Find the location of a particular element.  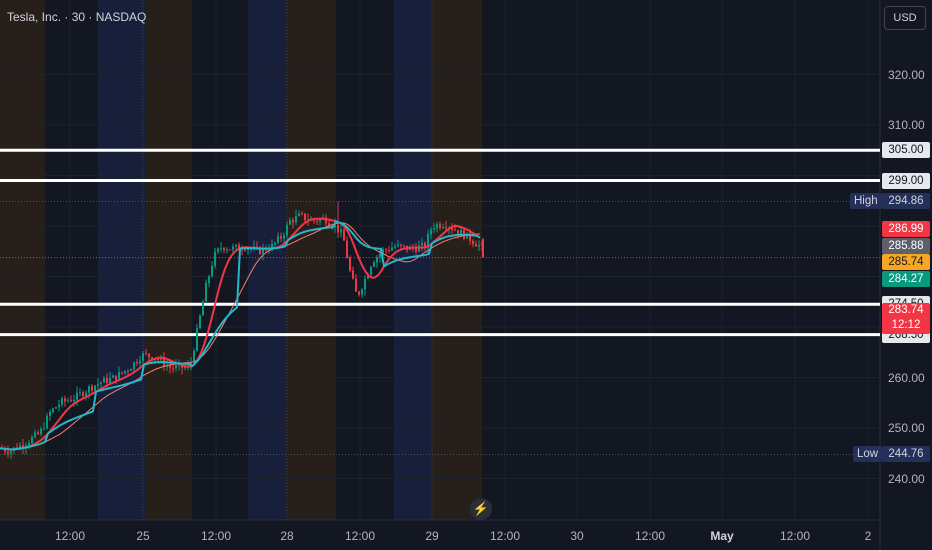

replay-icon: ⚡ is located at coordinates (481, 509).